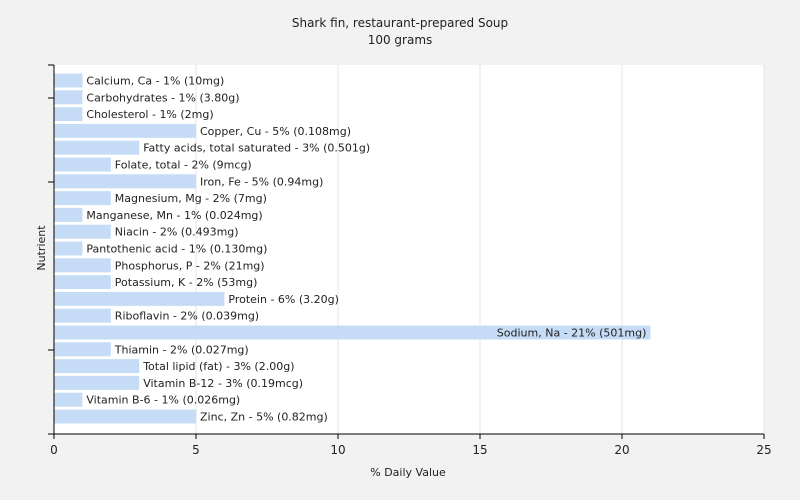  I want to click on y-axis-label: Nutrient, so click(41, 248).